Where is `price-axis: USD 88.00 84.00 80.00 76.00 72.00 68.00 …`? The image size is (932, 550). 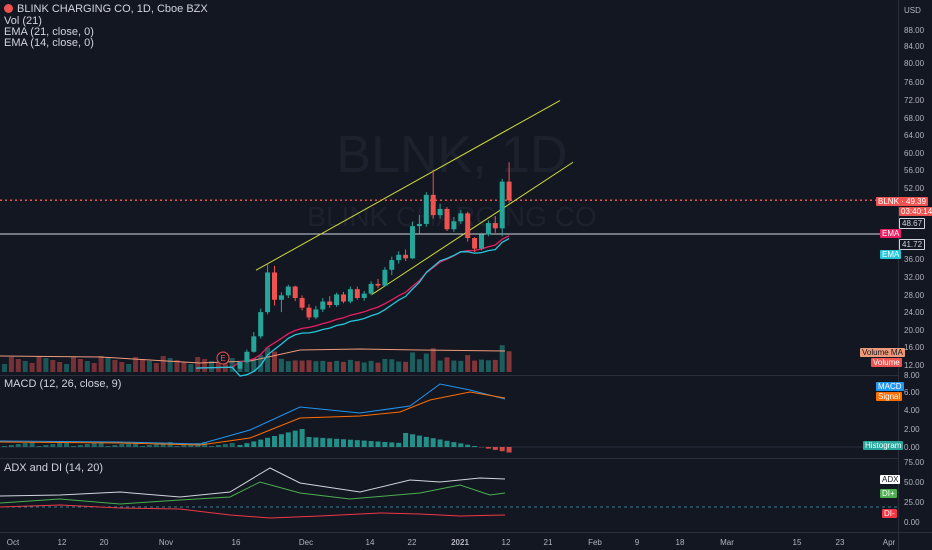 price-axis: USD 88.00 84.00 80.00 76.00 72.00 68.00 … is located at coordinates (914, 266).